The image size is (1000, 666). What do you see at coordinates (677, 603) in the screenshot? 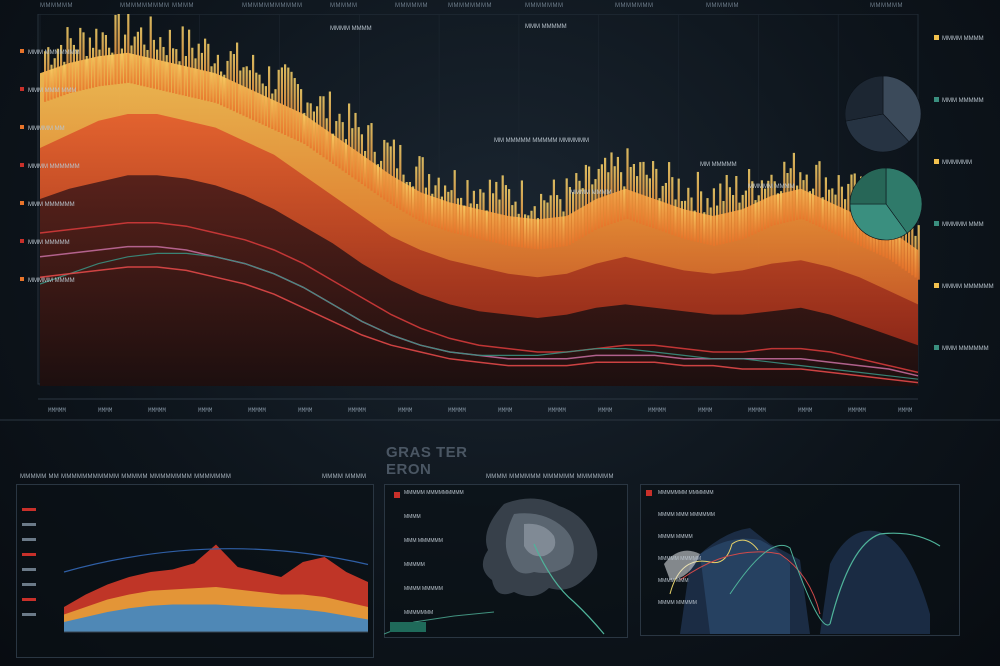
I see `panel-row: MMMM MMMMM` at bounding box center [677, 603].